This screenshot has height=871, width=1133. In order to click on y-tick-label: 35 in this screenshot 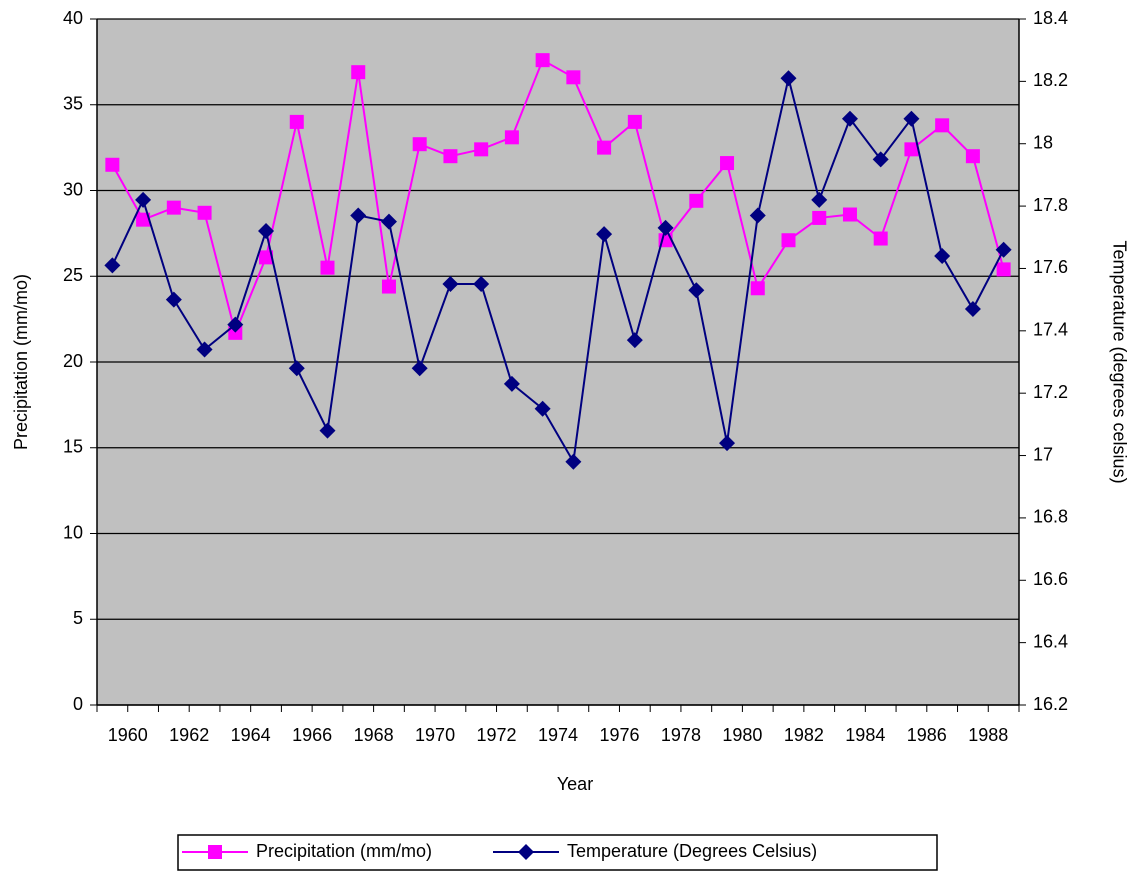, I will do `click(73, 104)`.